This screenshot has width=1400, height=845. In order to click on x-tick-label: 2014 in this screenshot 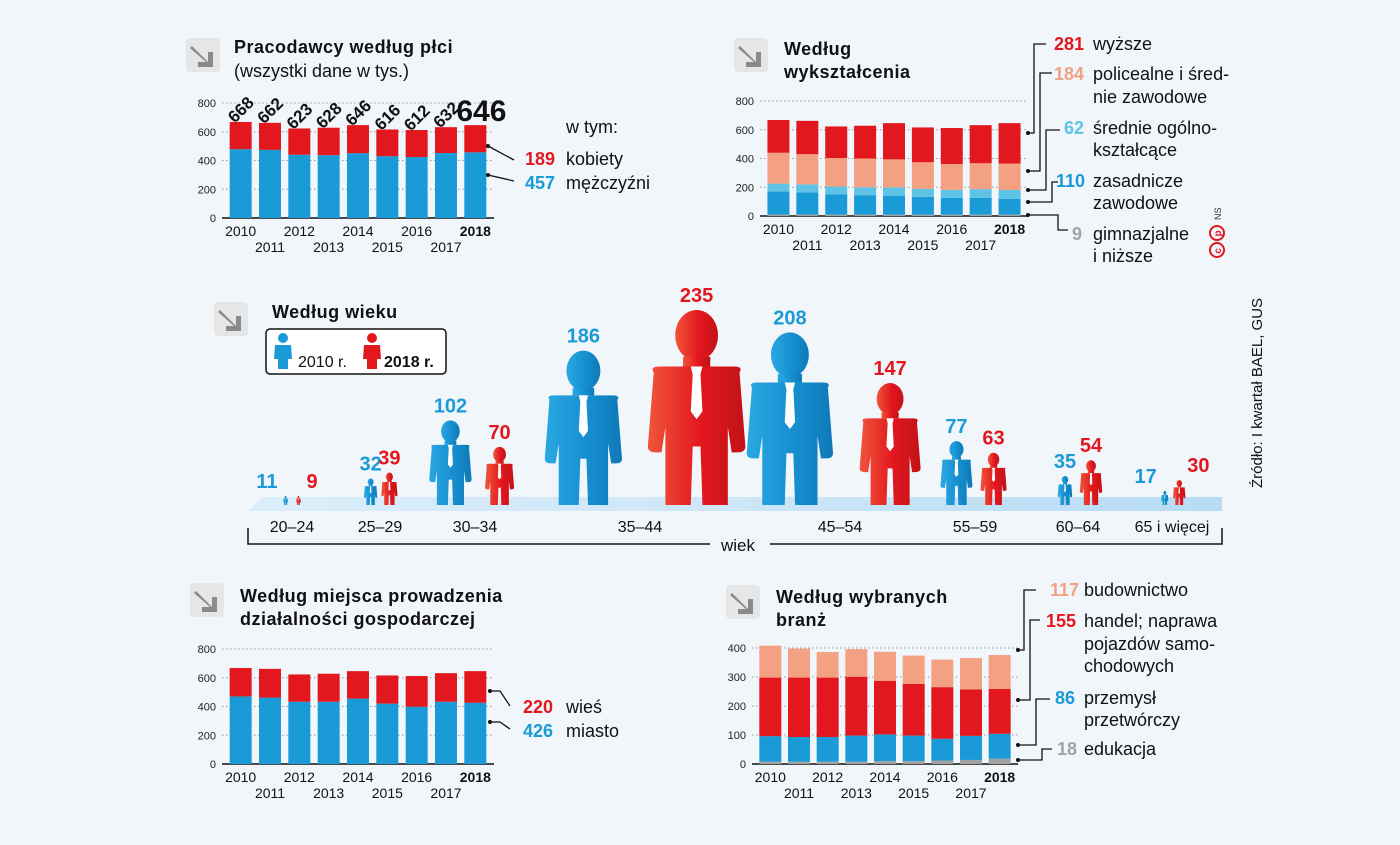, I will do `click(884, 777)`.